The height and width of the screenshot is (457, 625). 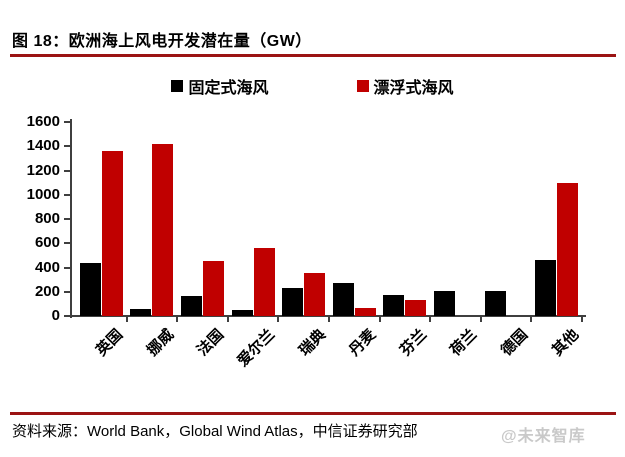 I want to click on legend-swatch-black-icon, so click(x=177, y=86).